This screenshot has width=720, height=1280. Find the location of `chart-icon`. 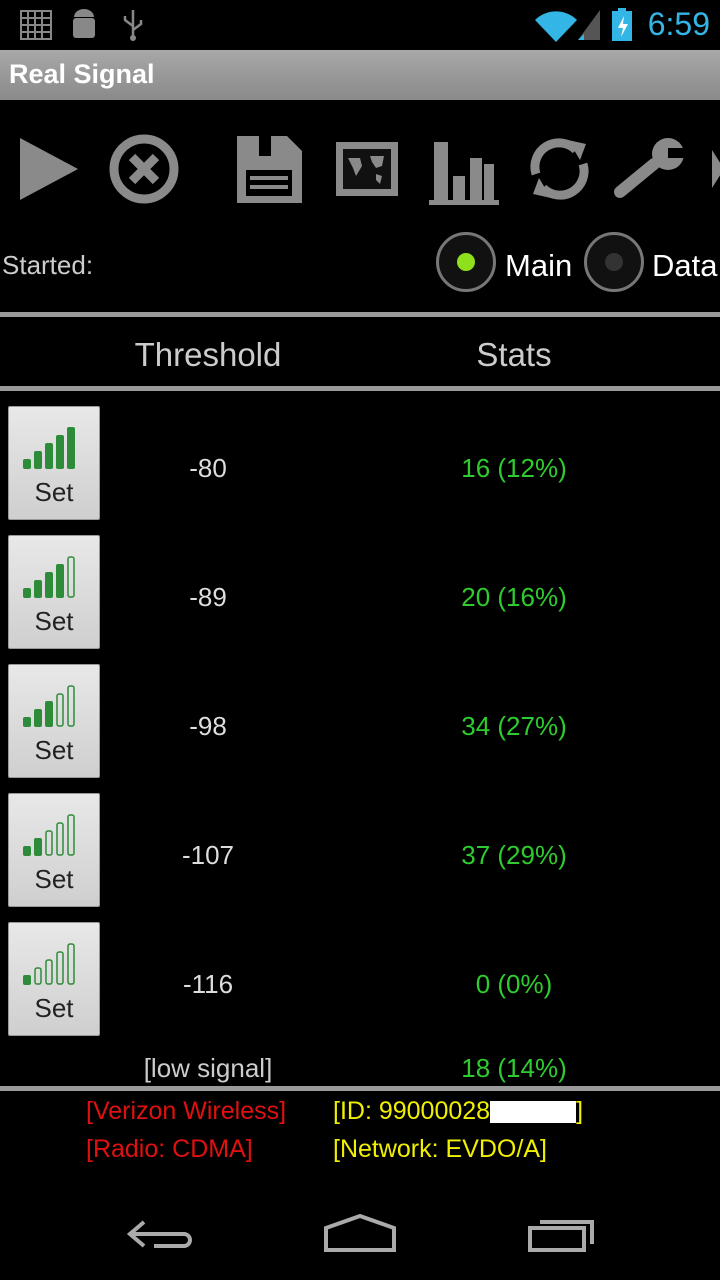

chart-icon is located at coordinates (463, 169).